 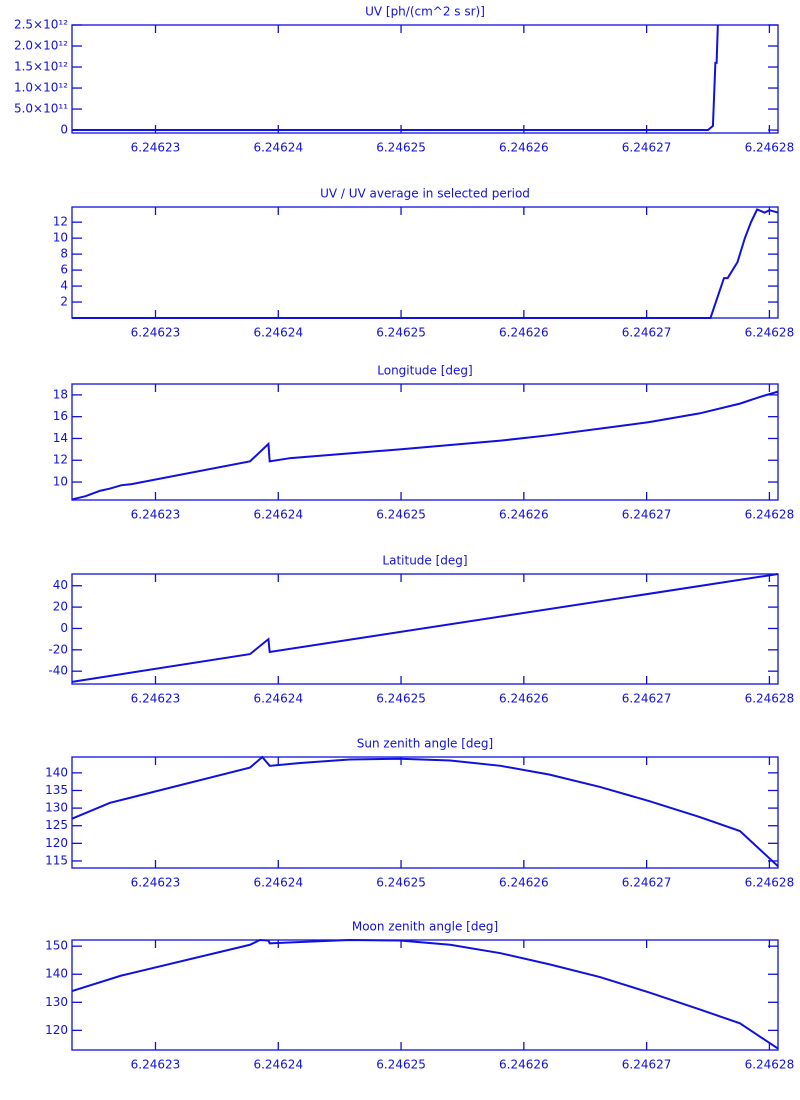 What do you see at coordinates (425, 744) in the screenshot?
I see `chart-title: Sun zenith angle [deg]` at bounding box center [425, 744].